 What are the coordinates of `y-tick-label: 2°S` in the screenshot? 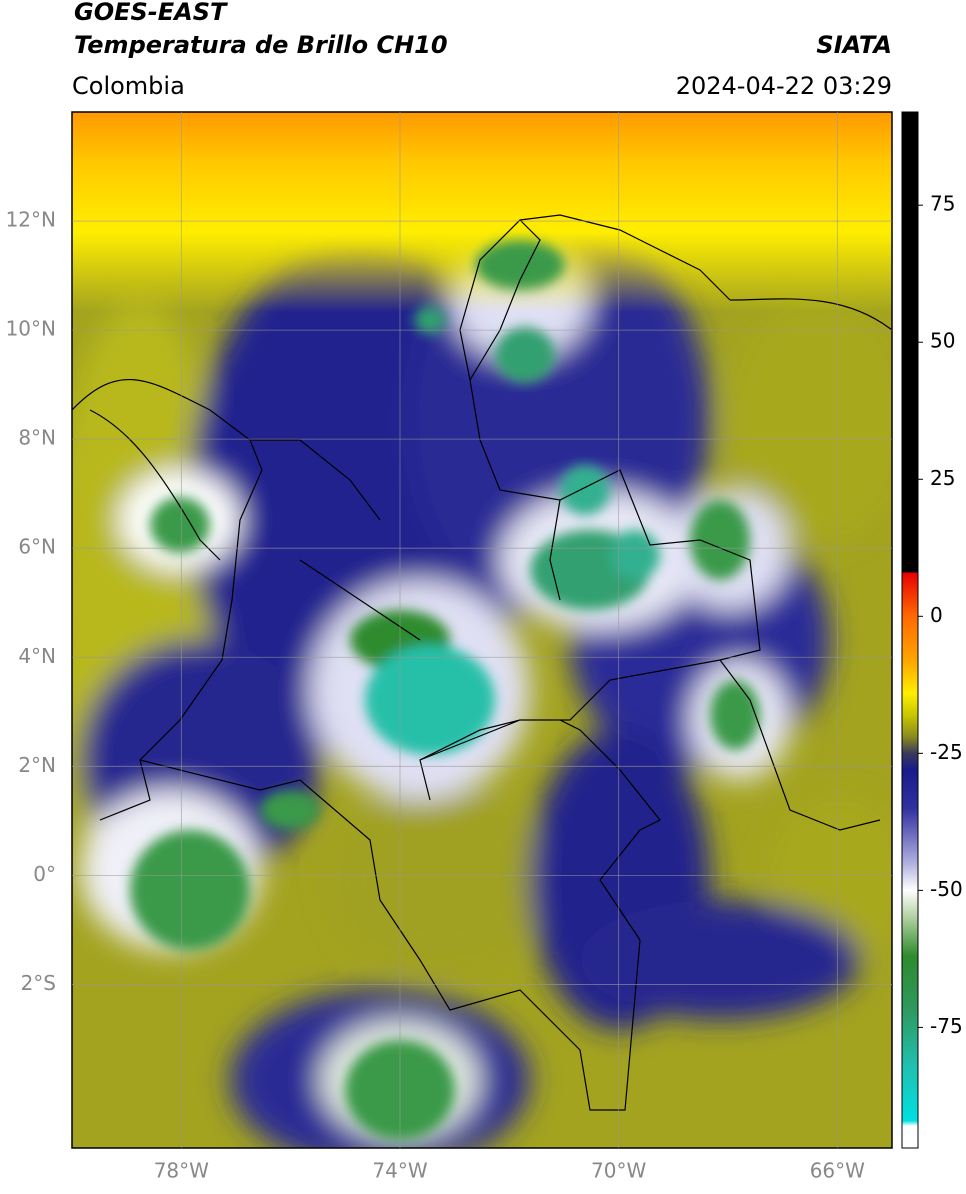 It's located at (38, 983).